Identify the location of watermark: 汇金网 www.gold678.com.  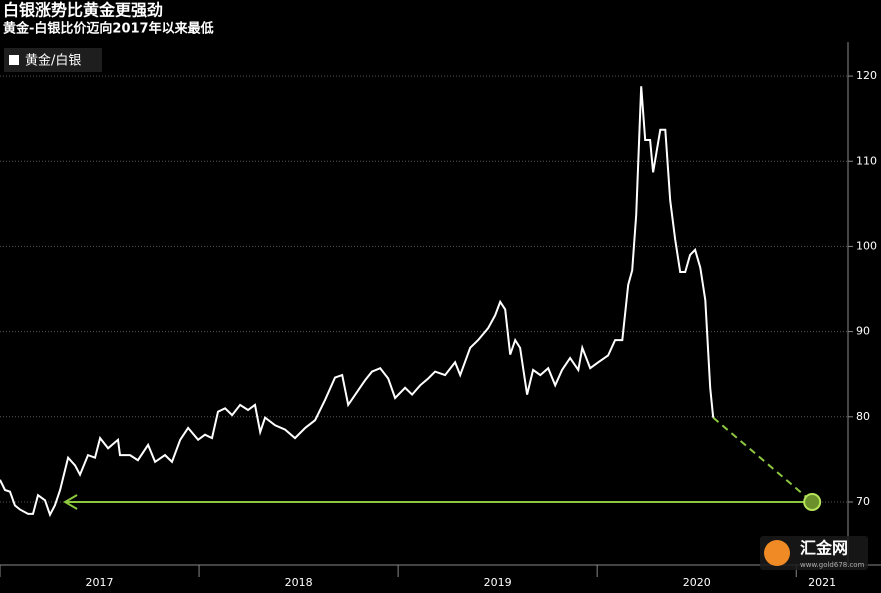
(814, 553).